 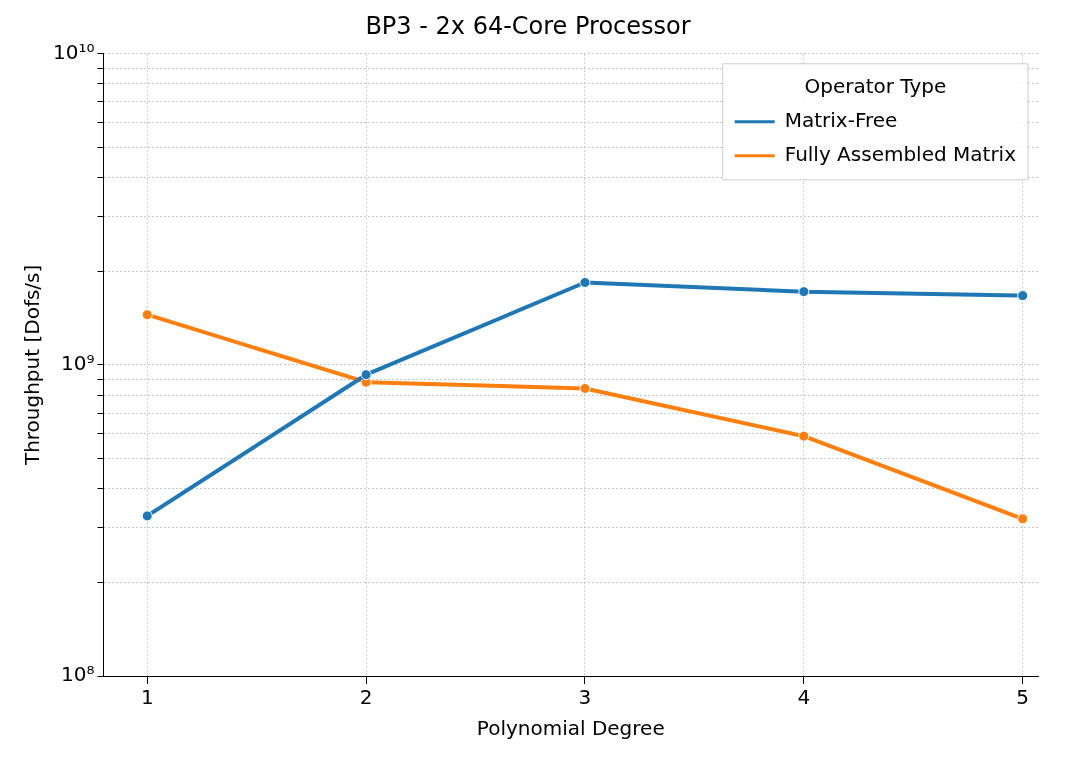 I want to click on y-tick-label: 10⁹, so click(x=78, y=363).